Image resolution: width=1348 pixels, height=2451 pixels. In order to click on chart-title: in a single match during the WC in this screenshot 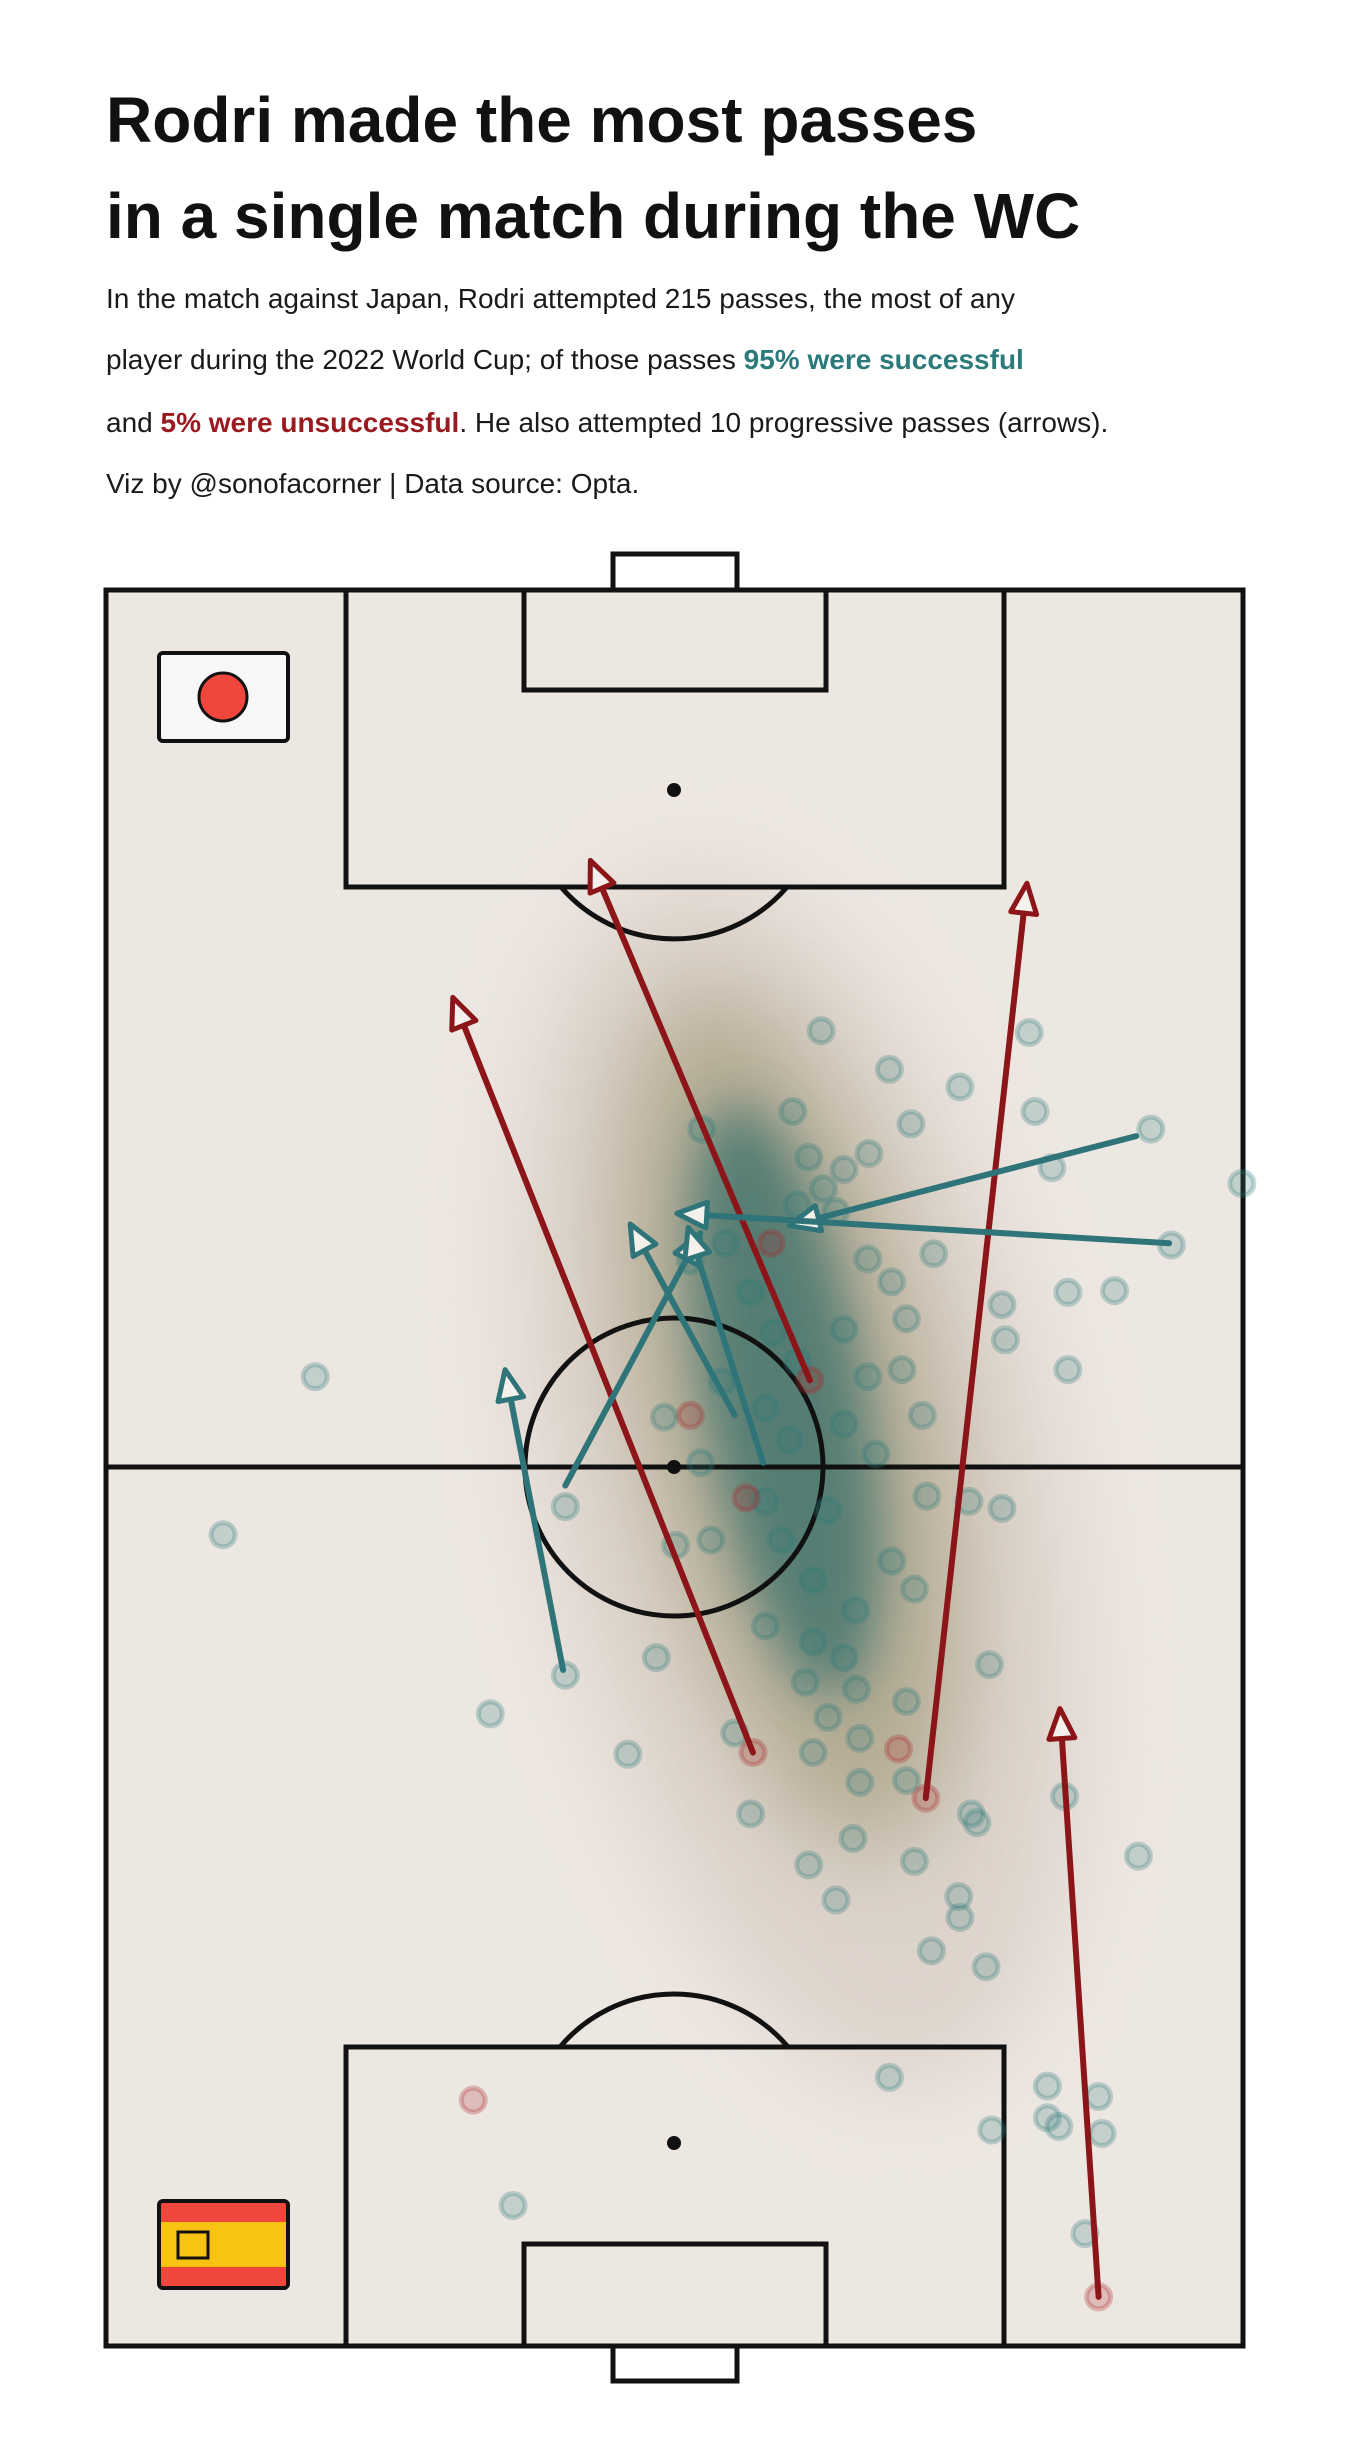, I will do `click(593, 216)`.